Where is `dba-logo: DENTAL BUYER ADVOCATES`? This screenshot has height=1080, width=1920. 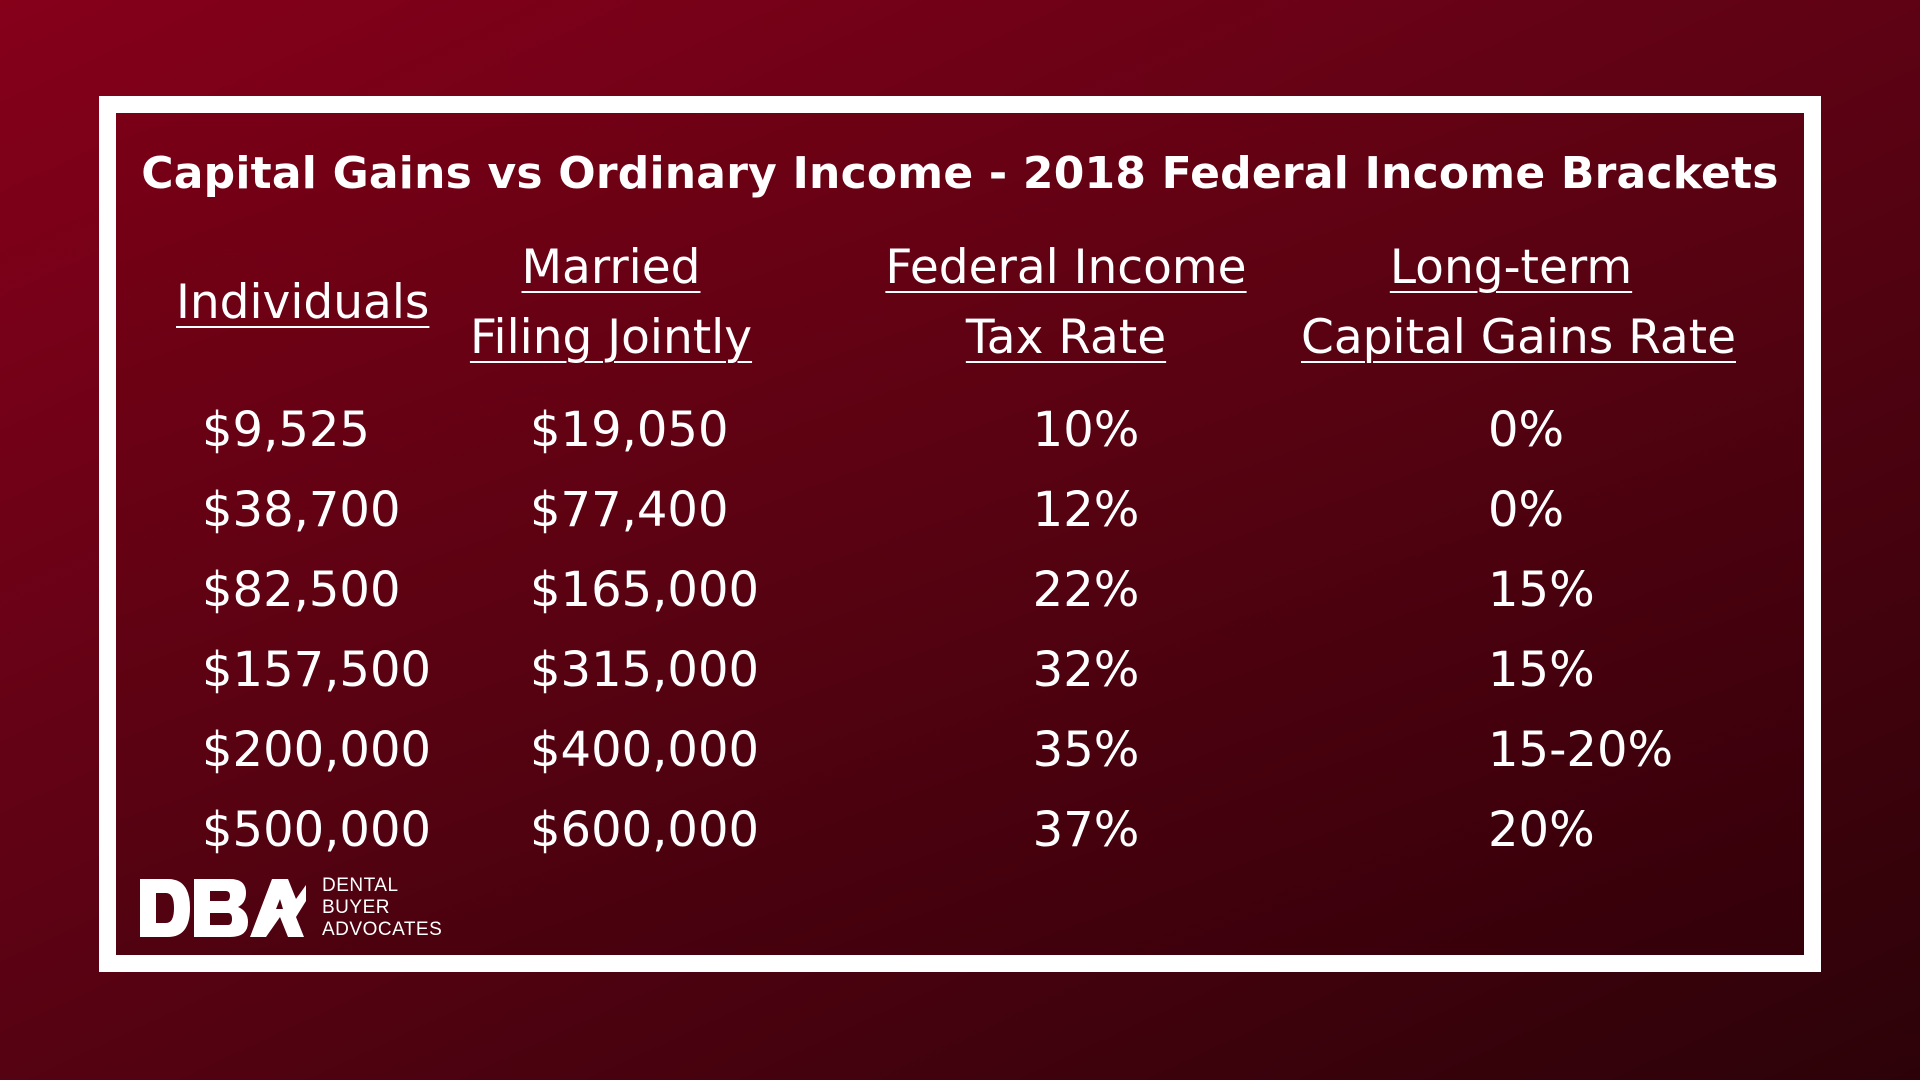 dba-logo: DENTAL BUYER ADVOCATES is located at coordinates (290, 908).